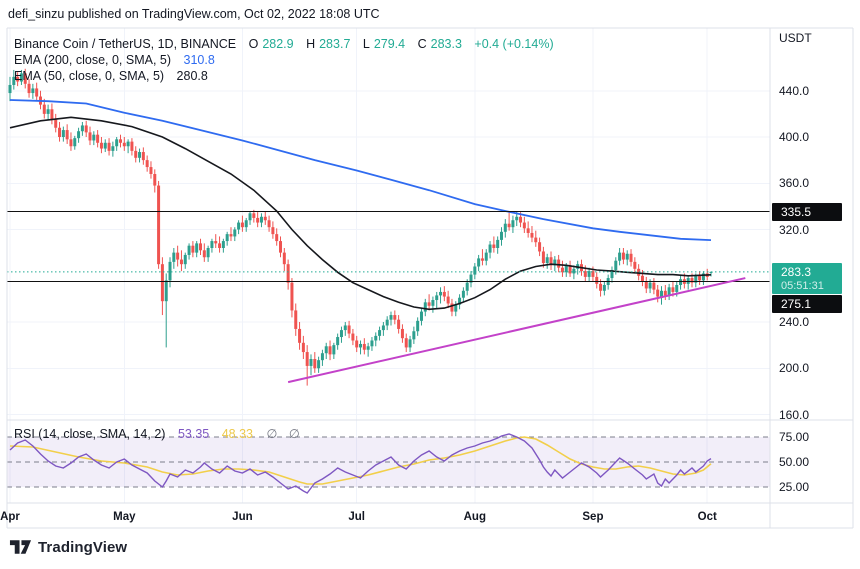  Describe the element at coordinates (794, 229) in the screenshot. I see `price-tick-label: 320.0` at that location.